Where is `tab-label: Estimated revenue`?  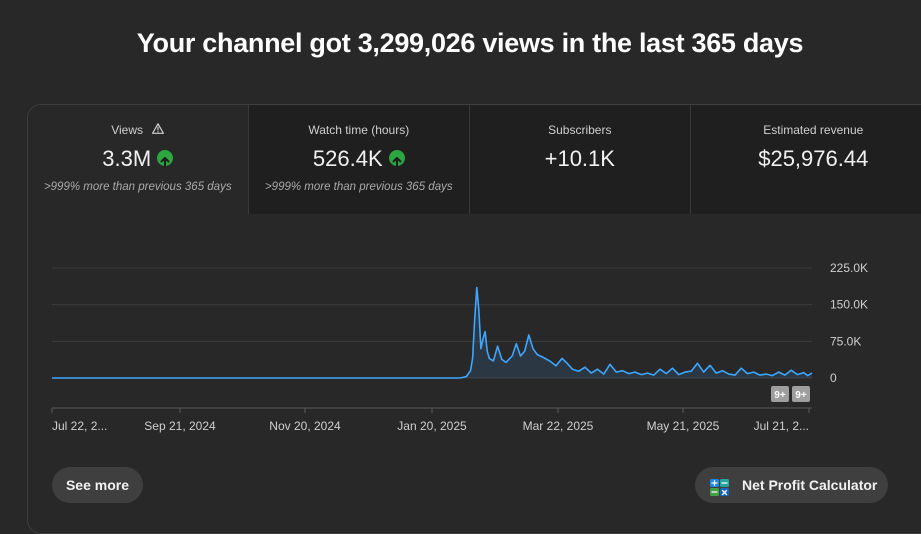 tab-label: Estimated revenue is located at coordinates (813, 130).